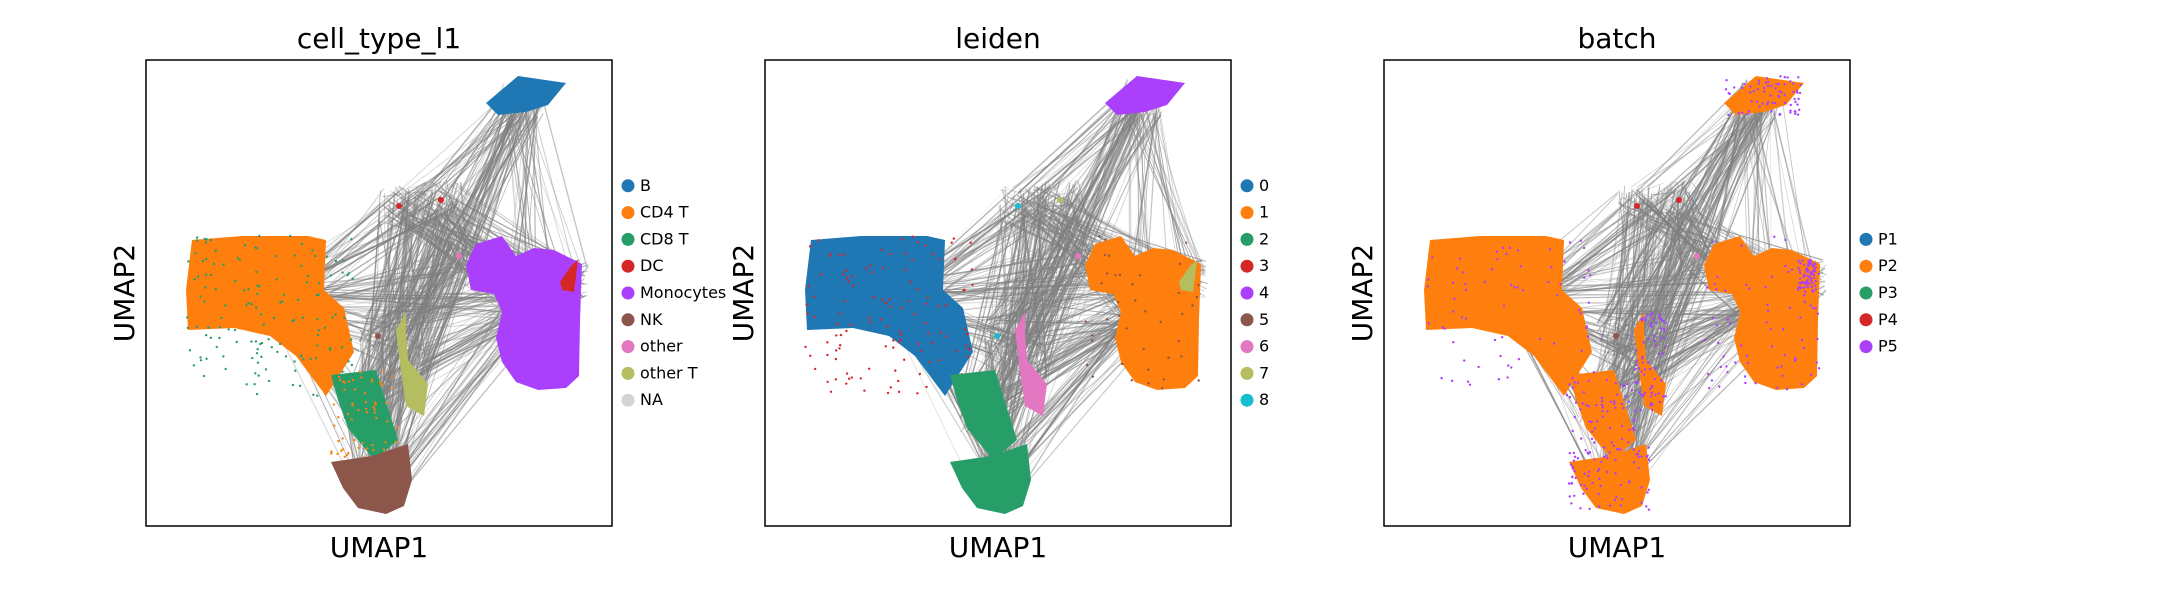 The width and height of the screenshot is (2173, 600). What do you see at coordinates (270, 316) in the screenshot?
I see `cluster-CD4-T` at bounding box center [270, 316].